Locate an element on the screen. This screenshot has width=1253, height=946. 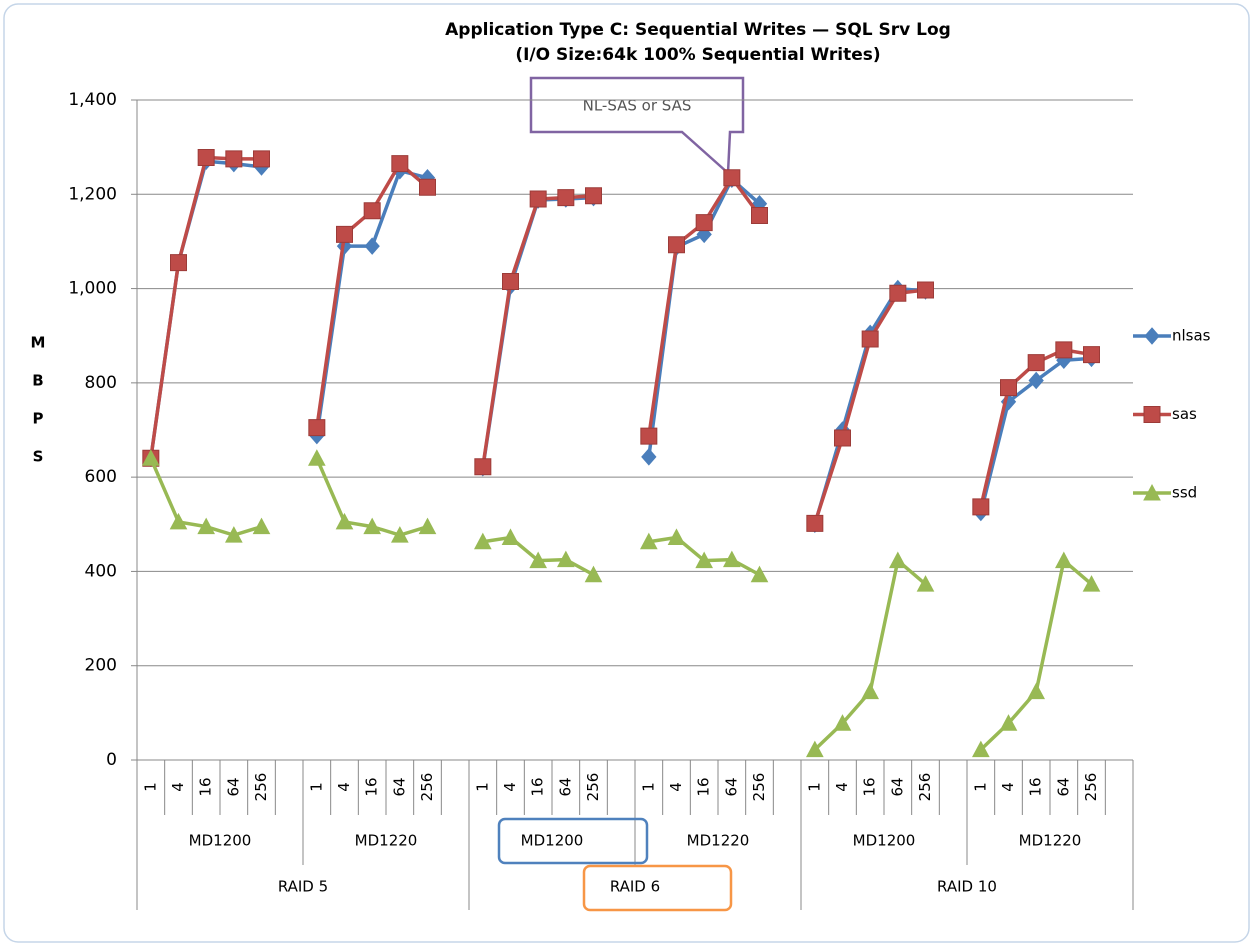
legend-label: sas is located at coordinates (1184, 414).